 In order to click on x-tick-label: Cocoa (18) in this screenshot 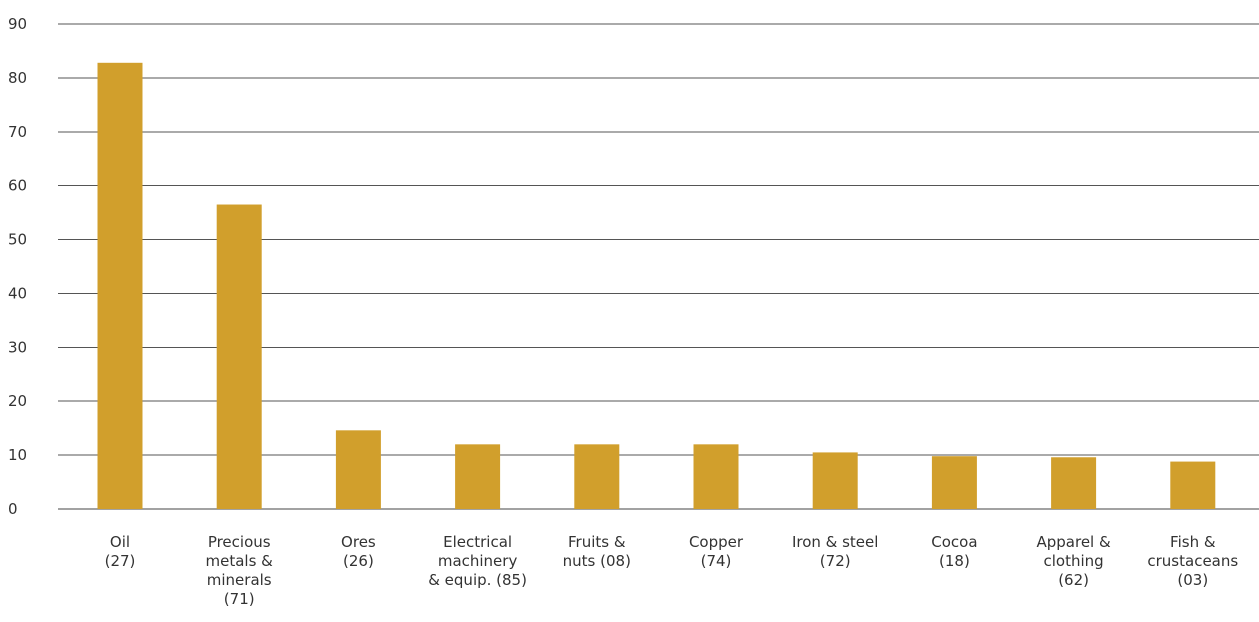, I will do `click(954, 551)`.